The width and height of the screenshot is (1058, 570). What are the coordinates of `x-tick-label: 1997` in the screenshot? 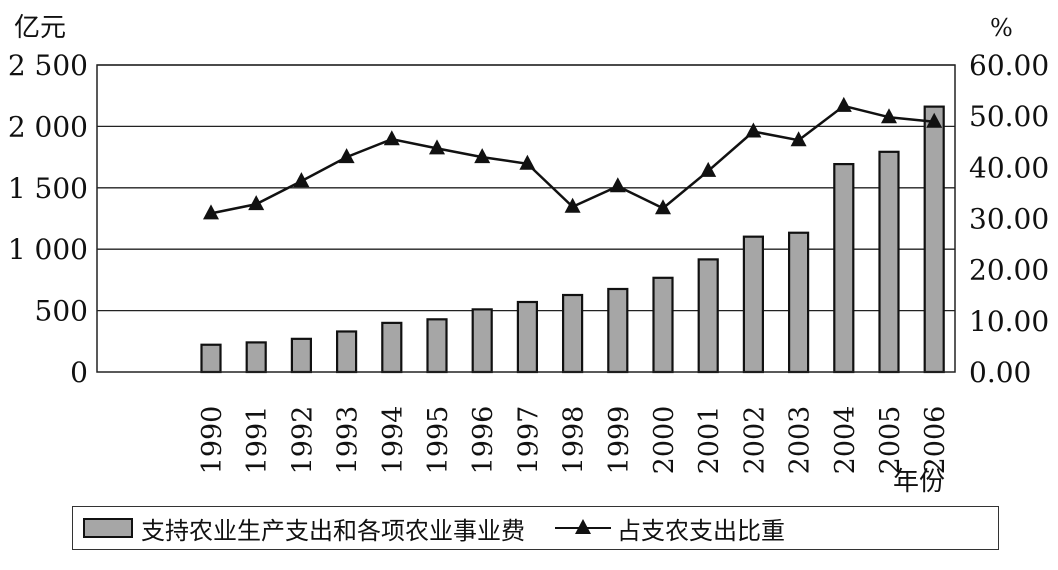 It's located at (528, 440).